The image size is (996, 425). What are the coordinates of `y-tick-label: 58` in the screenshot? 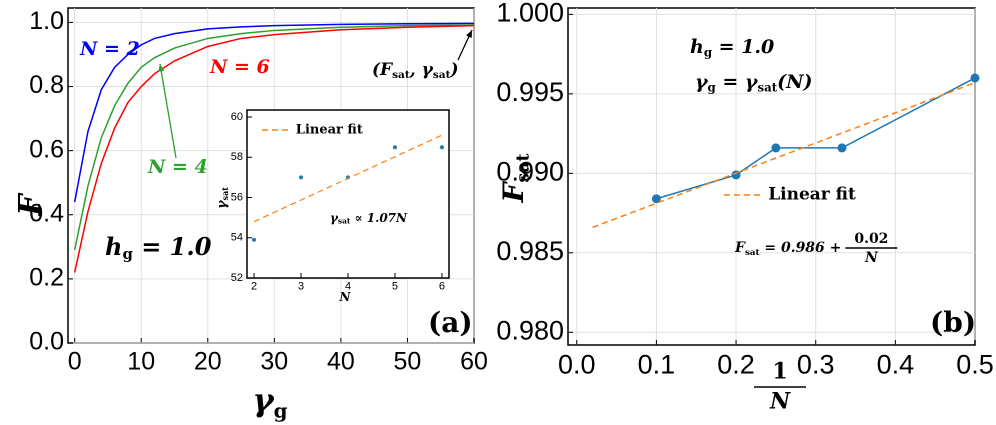 It's located at (237, 157).